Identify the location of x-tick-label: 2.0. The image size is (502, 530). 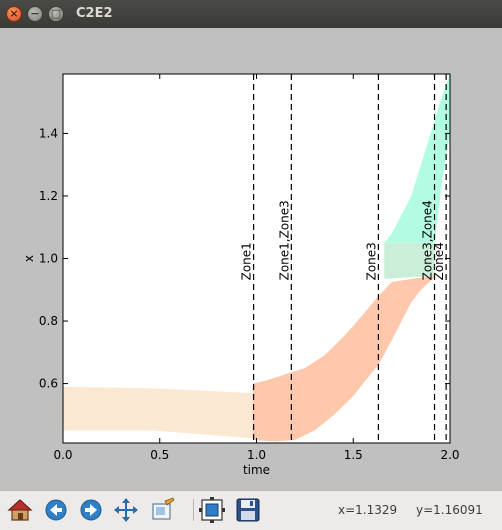
(449, 455).